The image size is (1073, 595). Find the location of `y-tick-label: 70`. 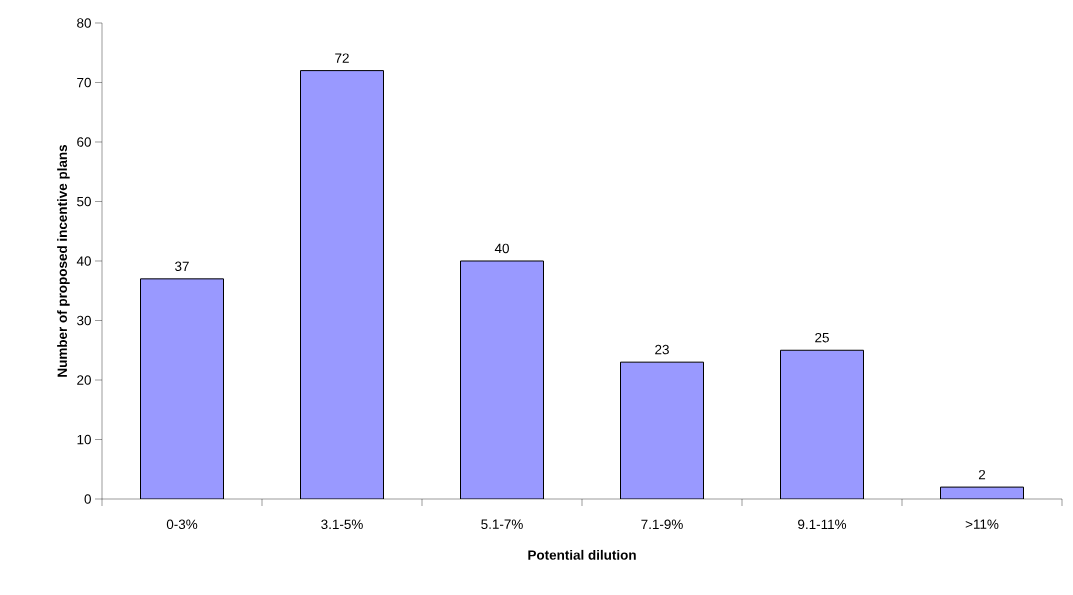

y-tick-label: 70 is located at coordinates (84, 82).